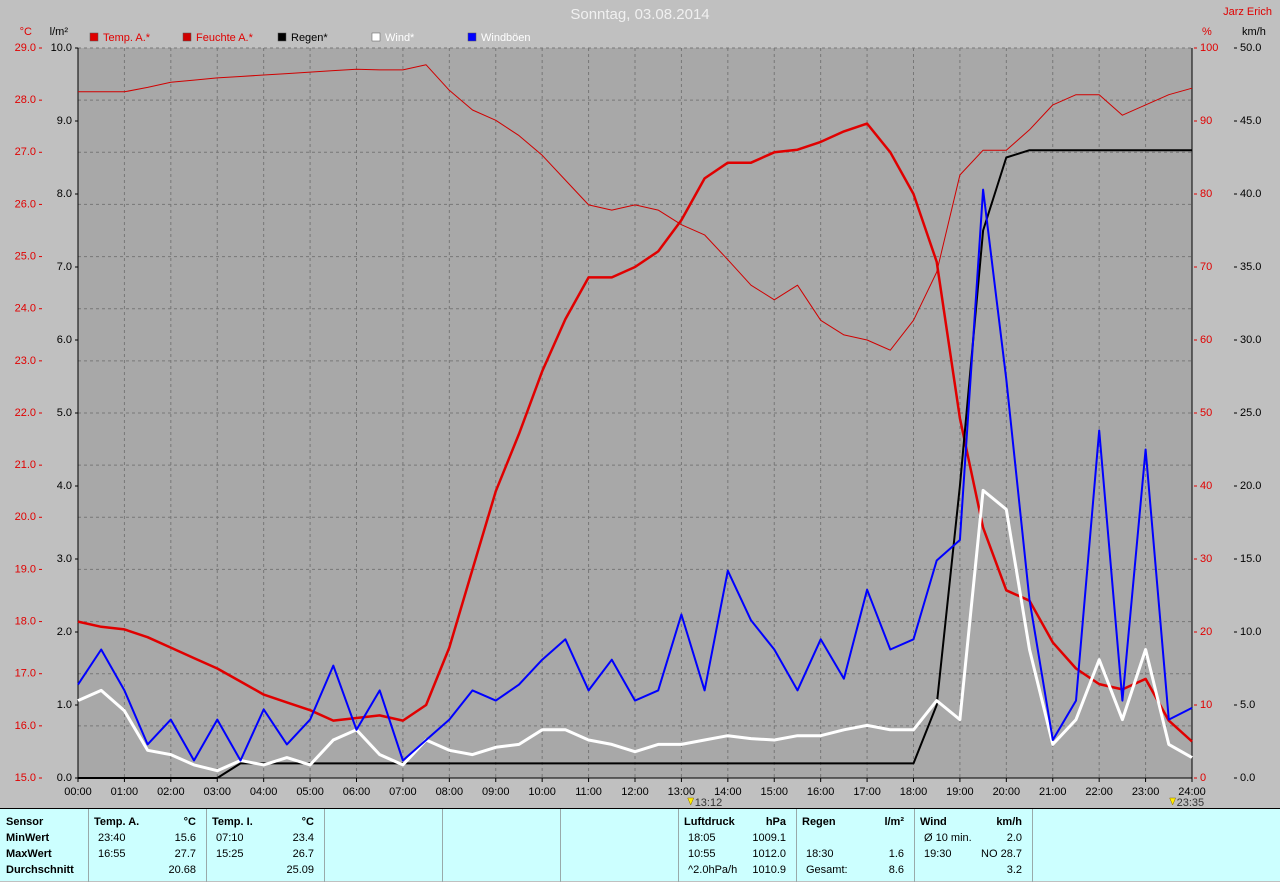 This screenshot has height=882, width=1280. Describe the element at coordinates (25, 569) in the screenshot. I see `y-tick-label: 19.0` at that location.